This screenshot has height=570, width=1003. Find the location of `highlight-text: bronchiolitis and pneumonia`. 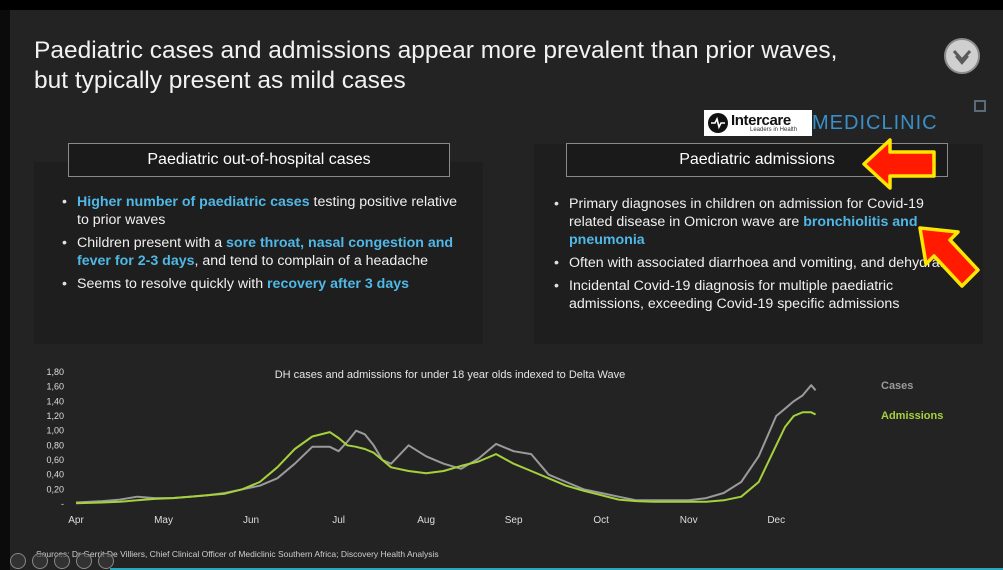

highlight-text: bronchiolitis and pneumonia is located at coordinates (743, 231).